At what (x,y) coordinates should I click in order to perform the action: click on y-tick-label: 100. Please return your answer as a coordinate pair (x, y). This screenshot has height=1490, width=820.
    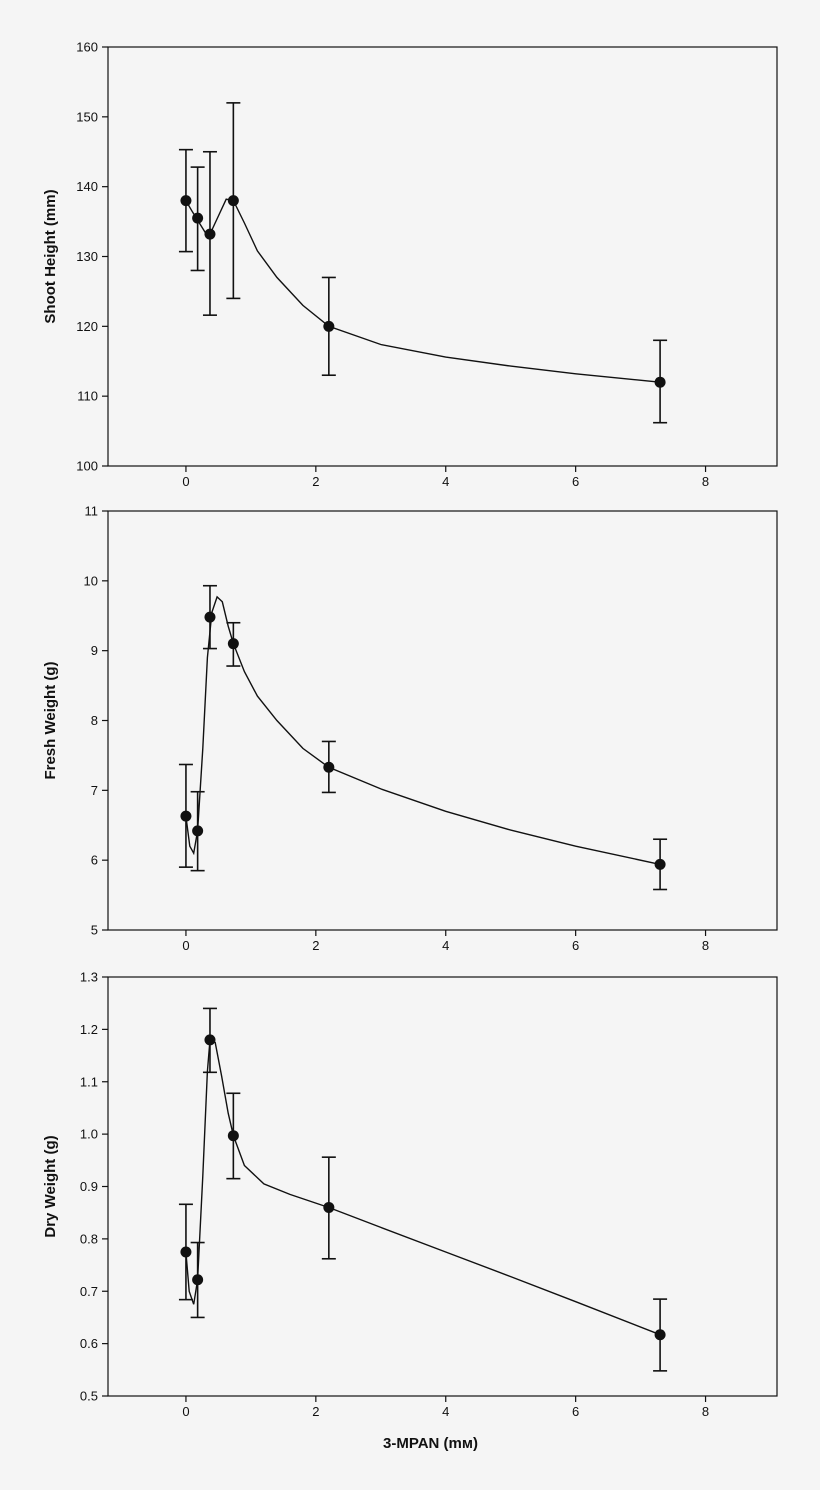
    Looking at the image, I should click on (87, 466).